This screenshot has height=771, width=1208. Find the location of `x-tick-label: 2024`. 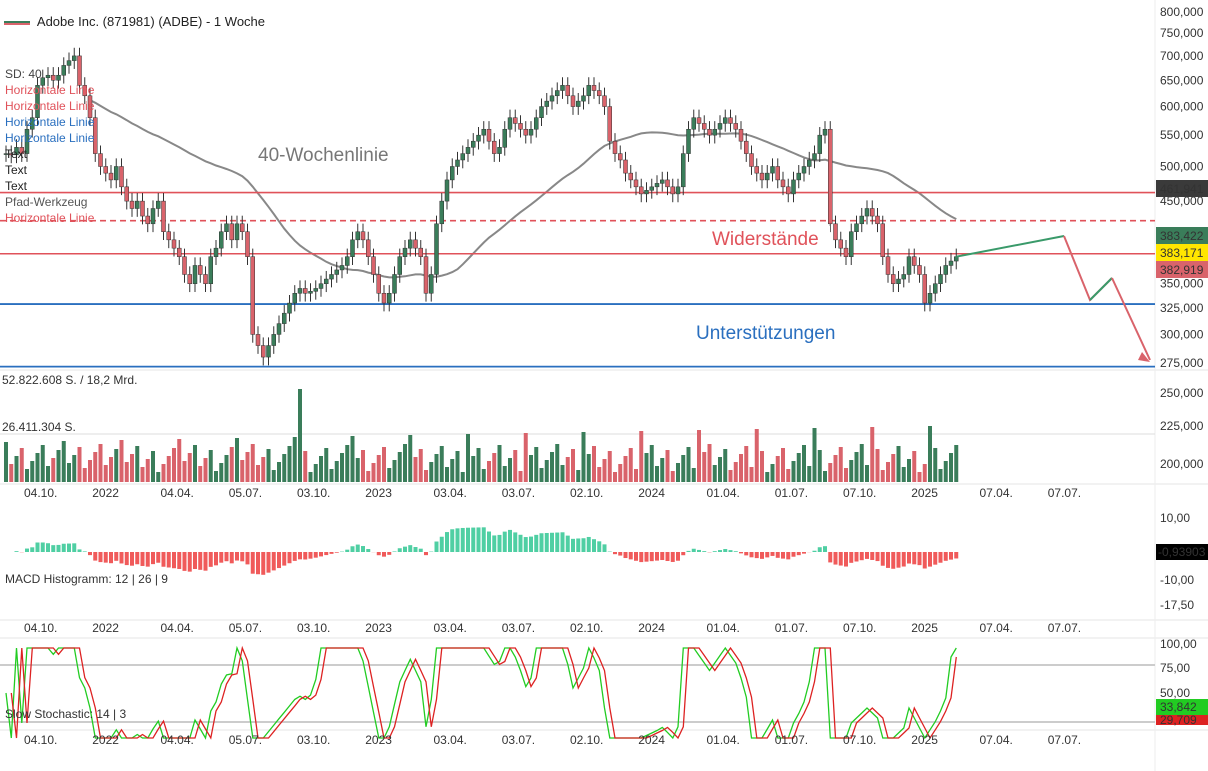

x-tick-label: 2024 is located at coordinates (651, 493).